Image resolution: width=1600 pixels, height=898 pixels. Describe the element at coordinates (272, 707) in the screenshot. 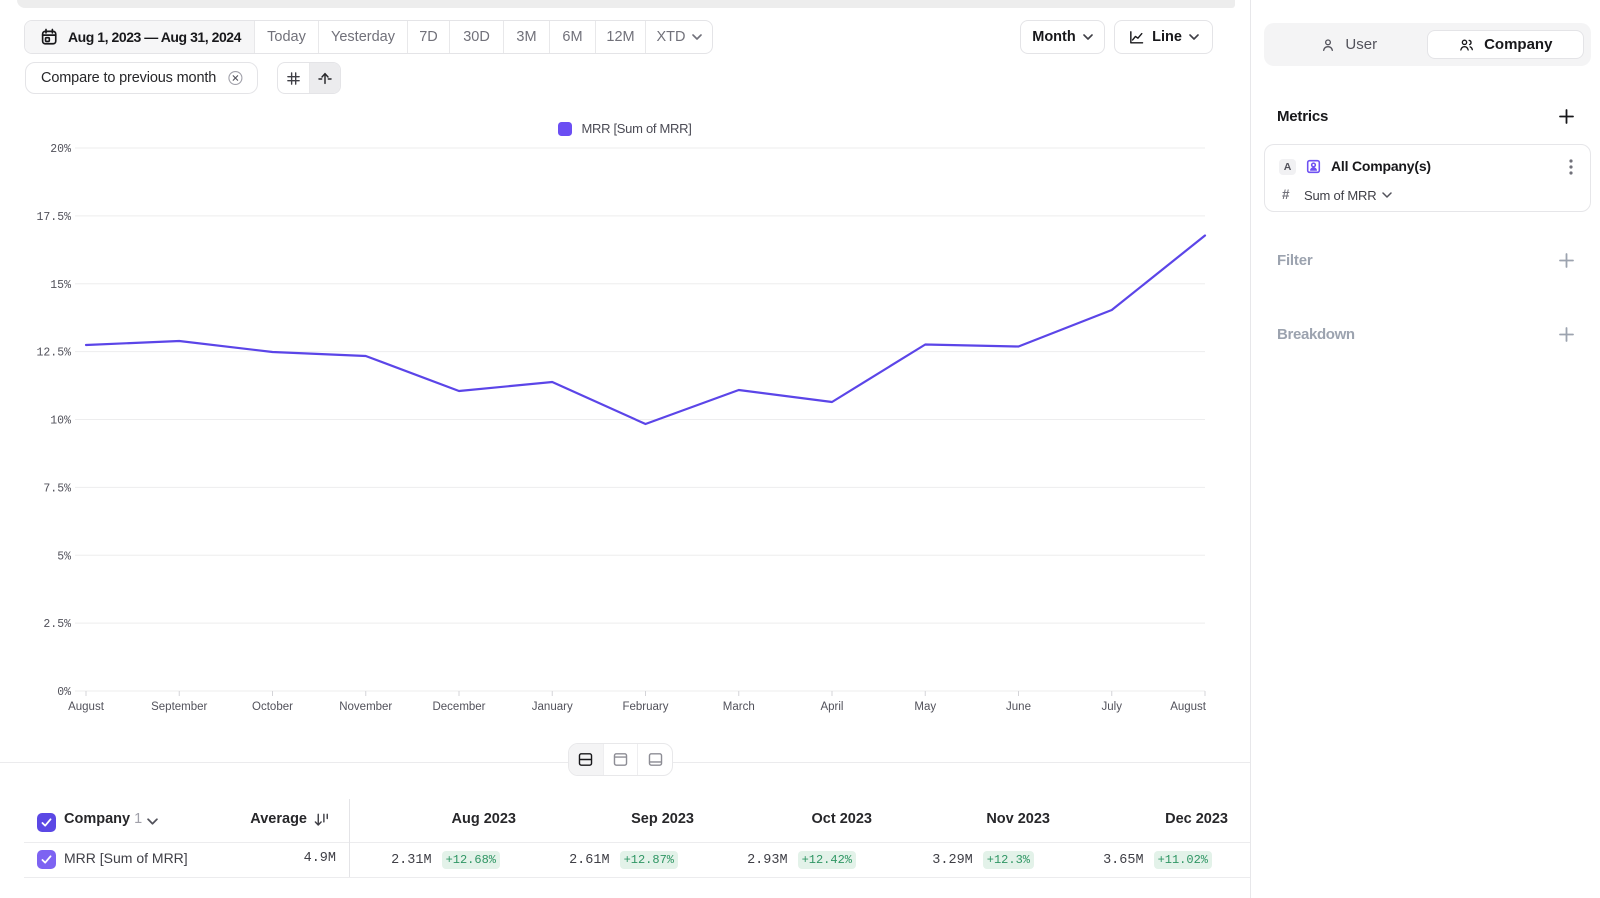

I see `svg-text: October` at that location.